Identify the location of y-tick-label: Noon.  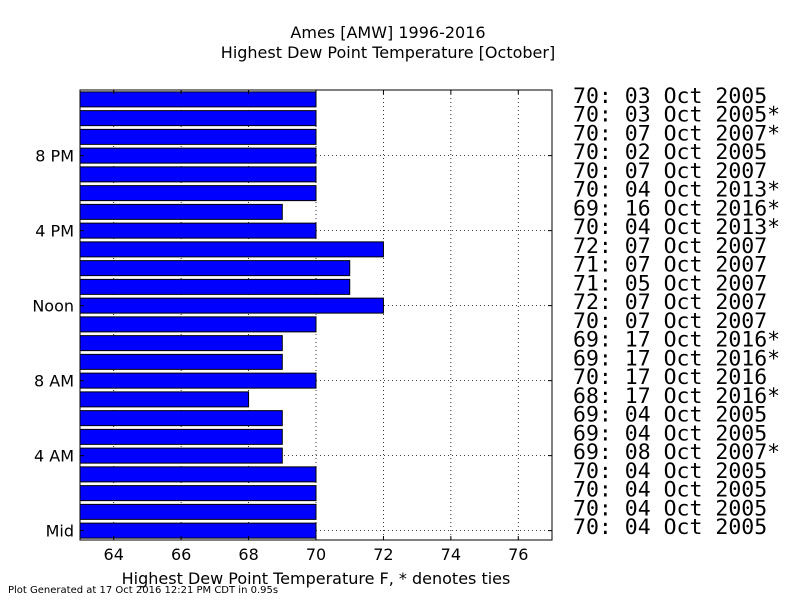
(53, 306).